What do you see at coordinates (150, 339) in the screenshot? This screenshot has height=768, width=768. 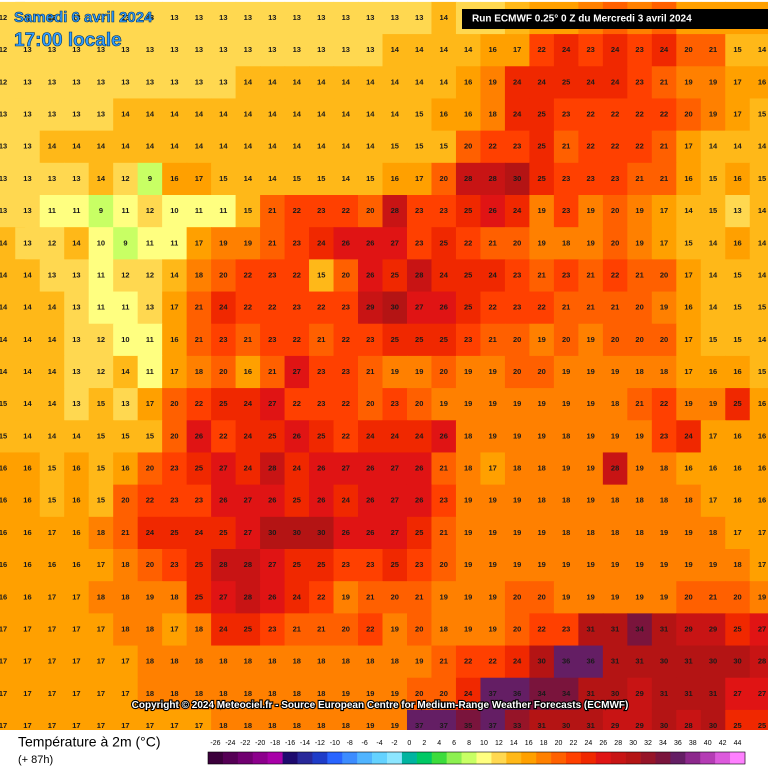 I see `temperature-label: 11` at bounding box center [150, 339].